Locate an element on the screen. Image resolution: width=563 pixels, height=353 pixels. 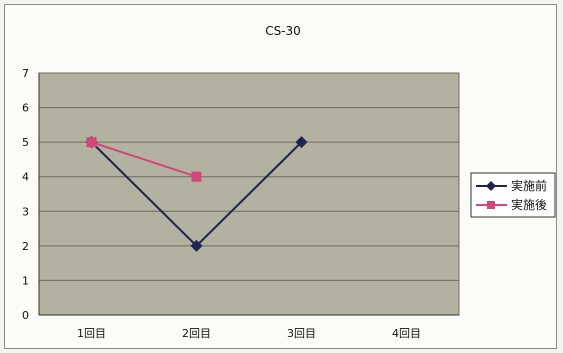
y-tick-label: 3 is located at coordinates (25, 211).